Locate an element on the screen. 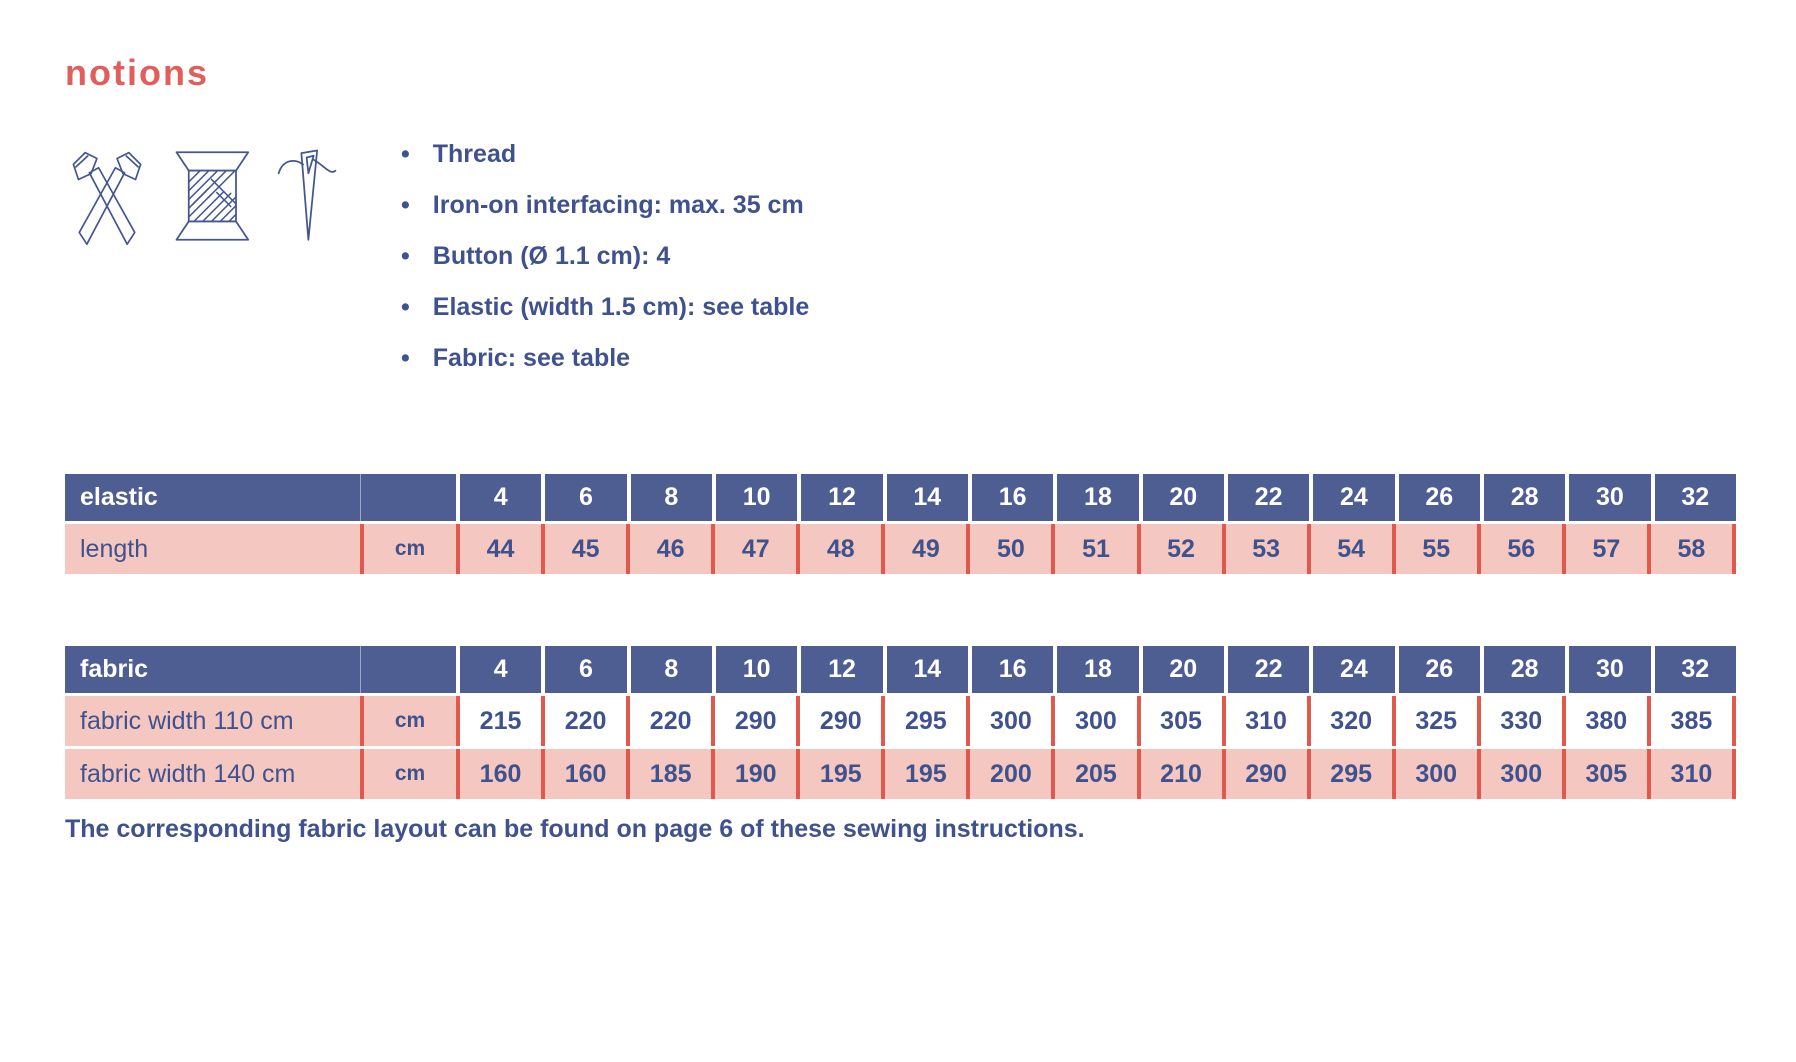 This screenshot has width=1796, height=1062. notions-list-item-label: Fabric: see table is located at coordinates (531, 358).